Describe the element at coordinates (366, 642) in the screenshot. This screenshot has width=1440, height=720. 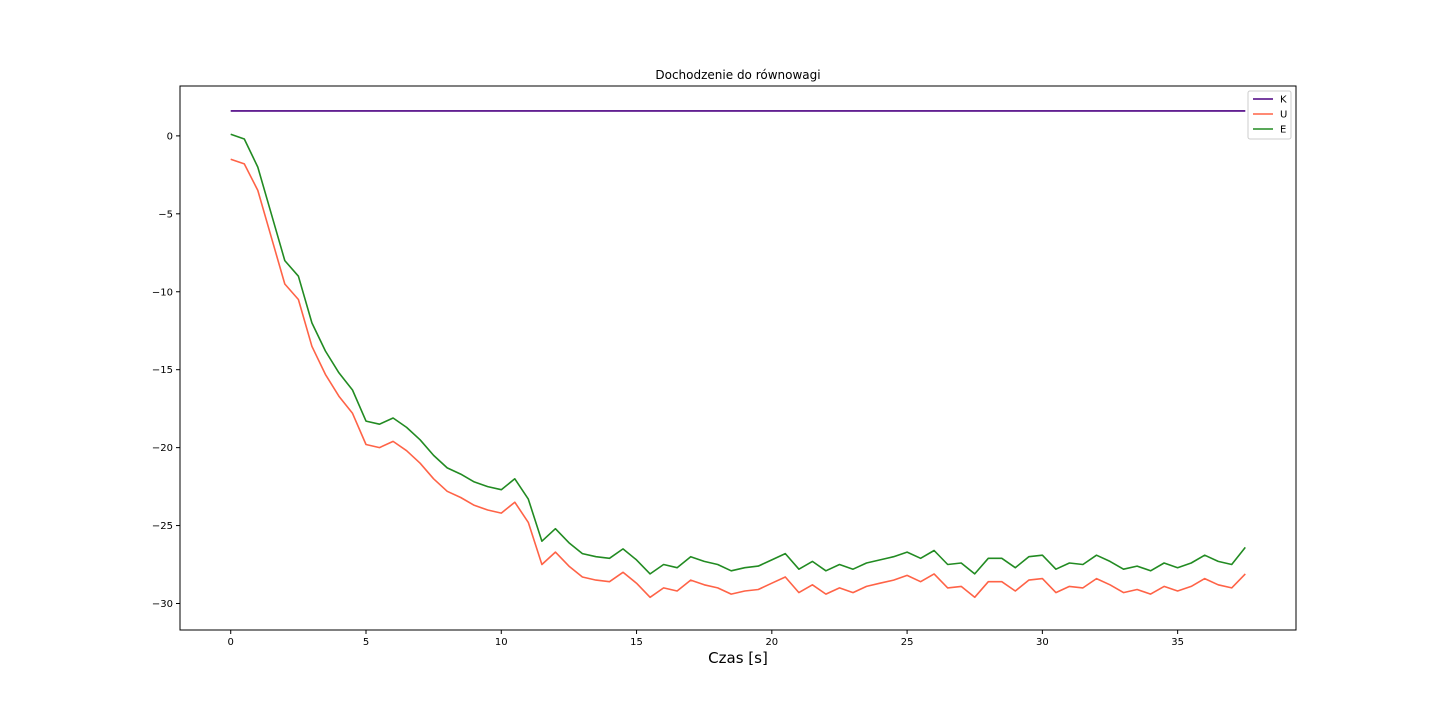
I see `x-tick-label: 5` at that location.